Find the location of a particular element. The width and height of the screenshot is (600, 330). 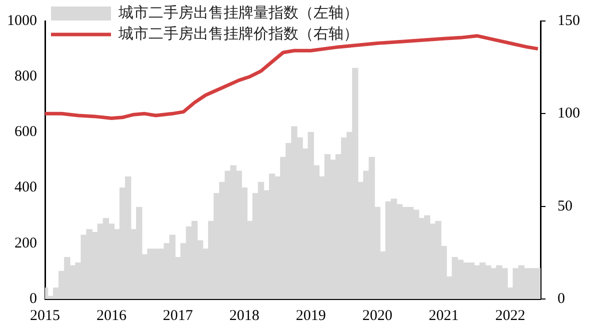

y2-tick-label: 150 is located at coordinates (569, 20).